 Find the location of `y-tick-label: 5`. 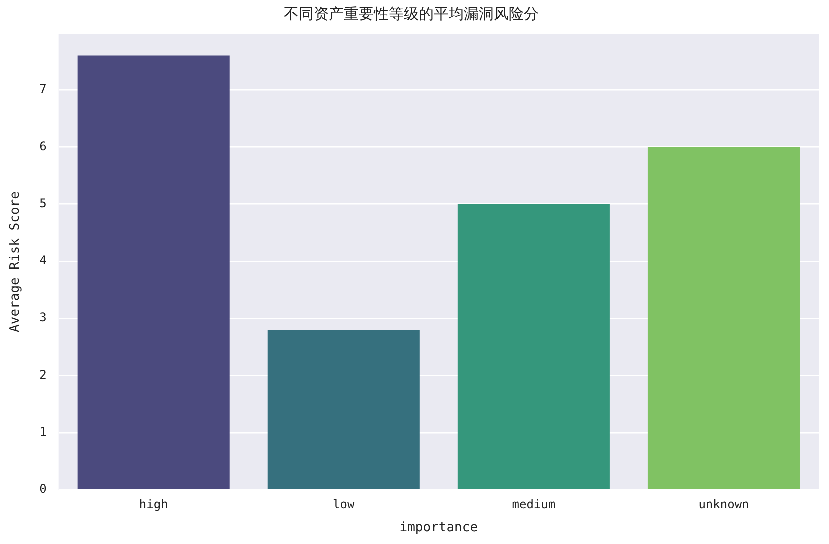

y-tick-label: 5 is located at coordinates (43, 203).